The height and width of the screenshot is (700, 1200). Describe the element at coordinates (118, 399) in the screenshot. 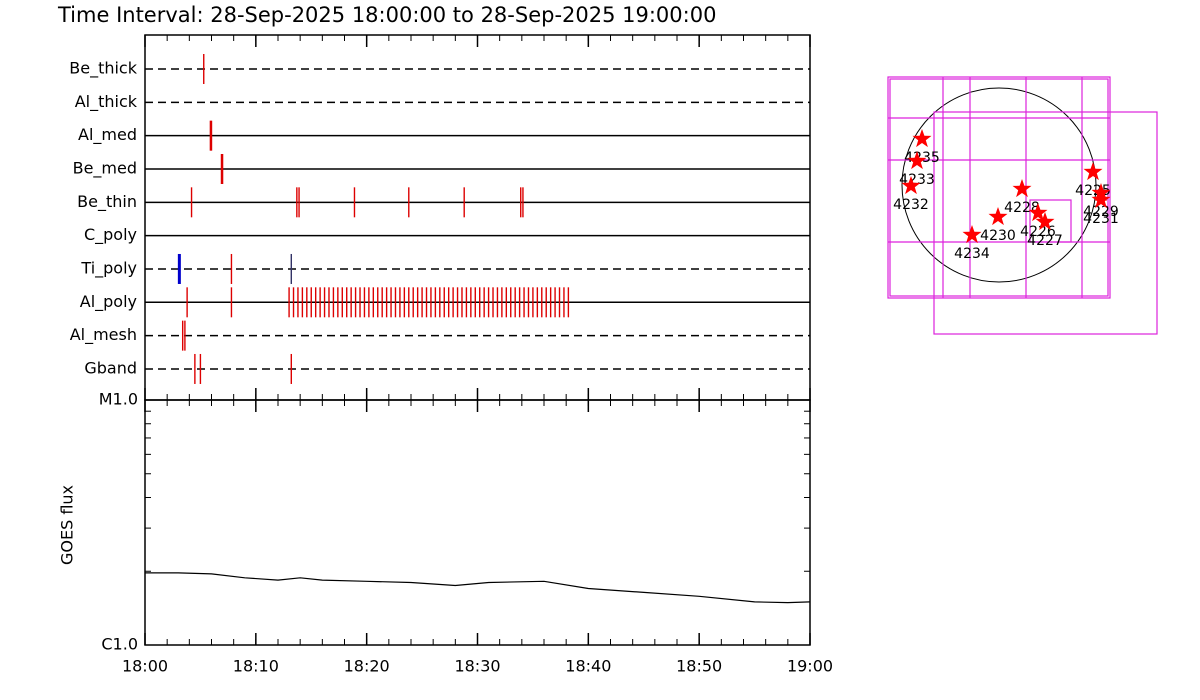

I see `y-tick-label: M1.0` at that location.